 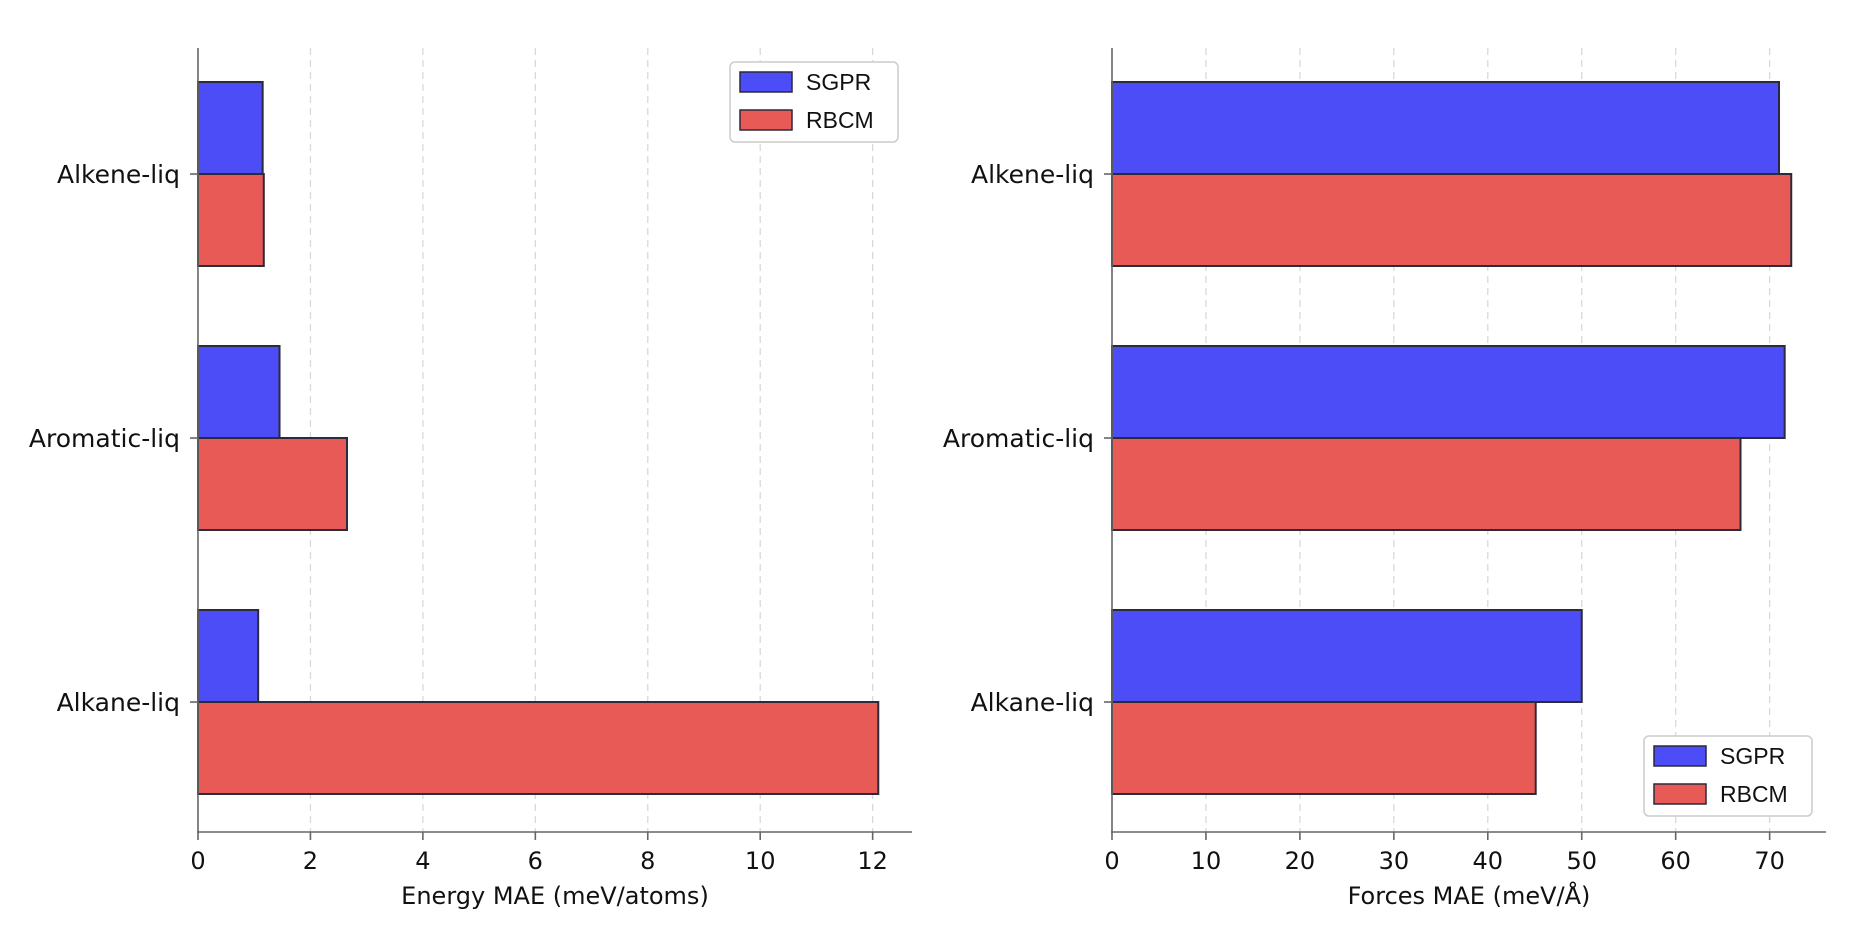 I want to click on x-tick-label: 70, so click(x=1769, y=861).